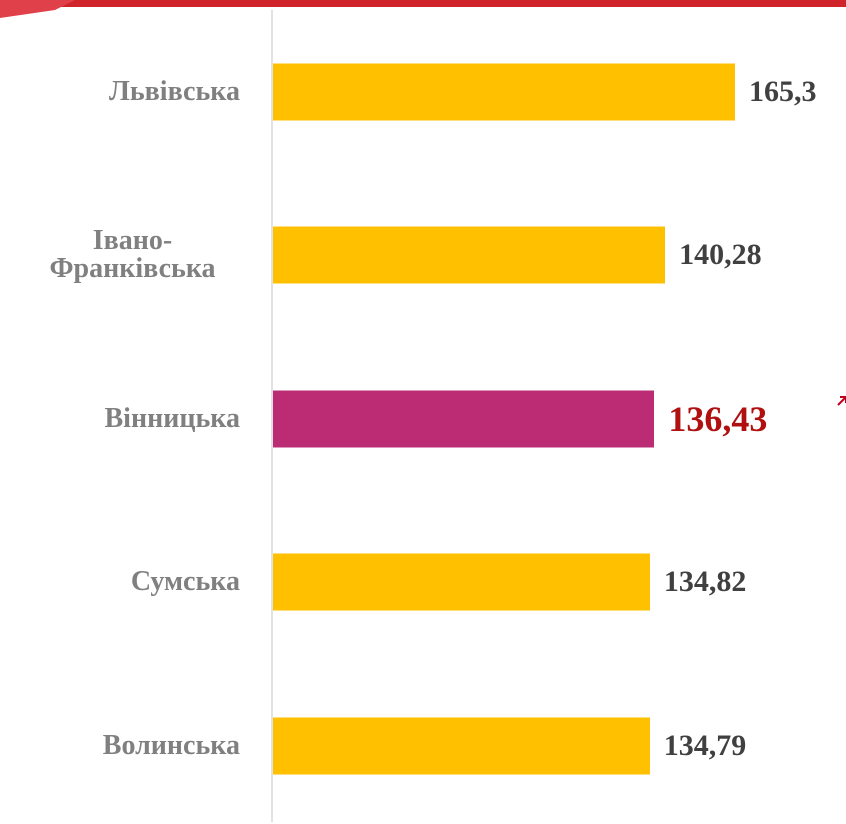 The image size is (846, 824). What do you see at coordinates (705, 745) in the screenshot?
I see `value-label: 134,79` at bounding box center [705, 745].